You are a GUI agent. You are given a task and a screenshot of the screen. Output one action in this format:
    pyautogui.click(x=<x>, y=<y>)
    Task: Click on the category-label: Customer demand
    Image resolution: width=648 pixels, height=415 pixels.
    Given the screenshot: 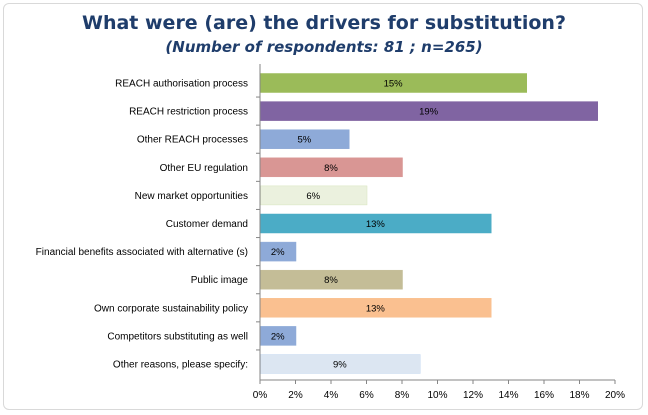 What is the action you would take?
    pyautogui.click(x=207, y=224)
    